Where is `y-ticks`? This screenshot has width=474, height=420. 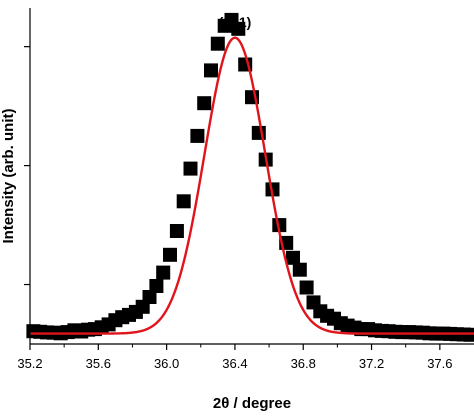 y-ticks is located at coordinates (27, 166).